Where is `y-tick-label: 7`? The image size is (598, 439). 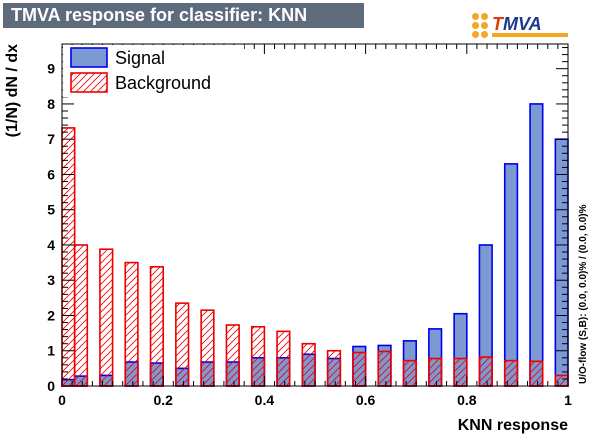
y-tick-label: 7 is located at coordinates (51, 139).